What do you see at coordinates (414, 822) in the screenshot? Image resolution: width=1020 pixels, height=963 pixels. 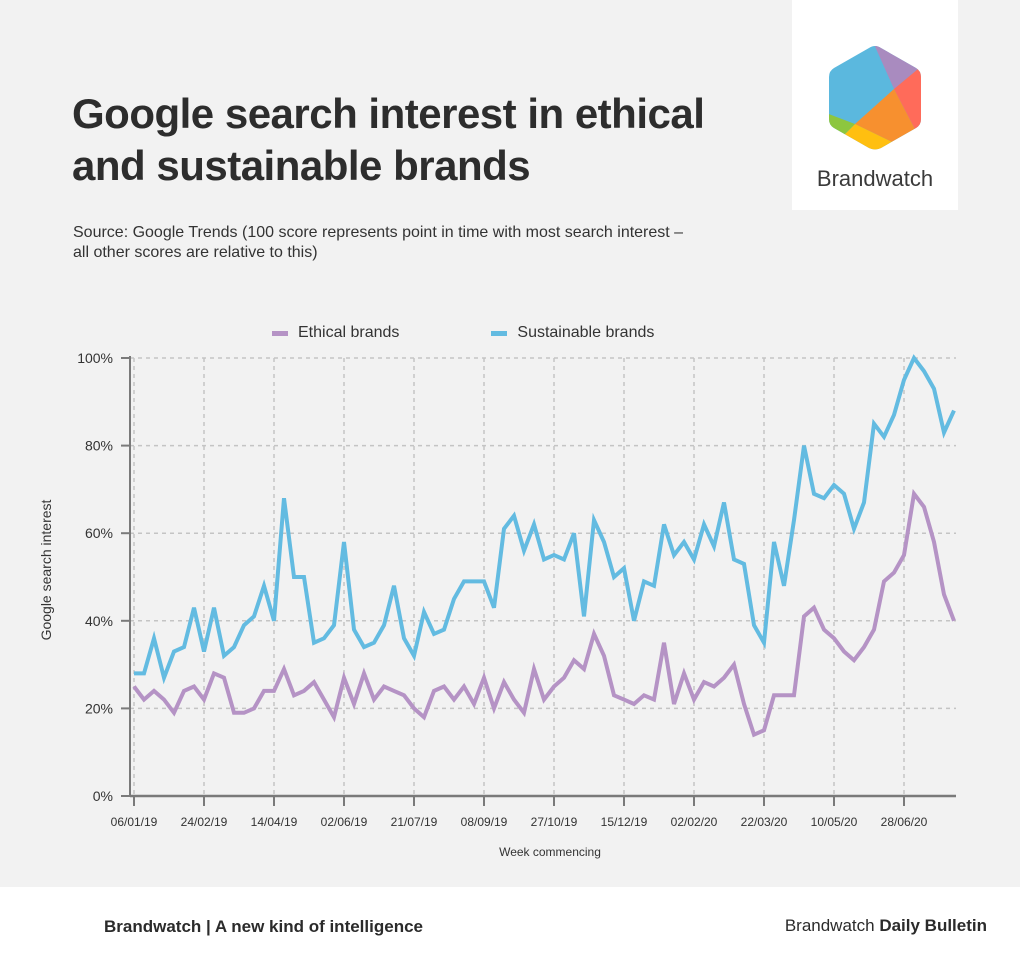 I see `x-tick-label: 21/07/19` at bounding box center [414, 822].